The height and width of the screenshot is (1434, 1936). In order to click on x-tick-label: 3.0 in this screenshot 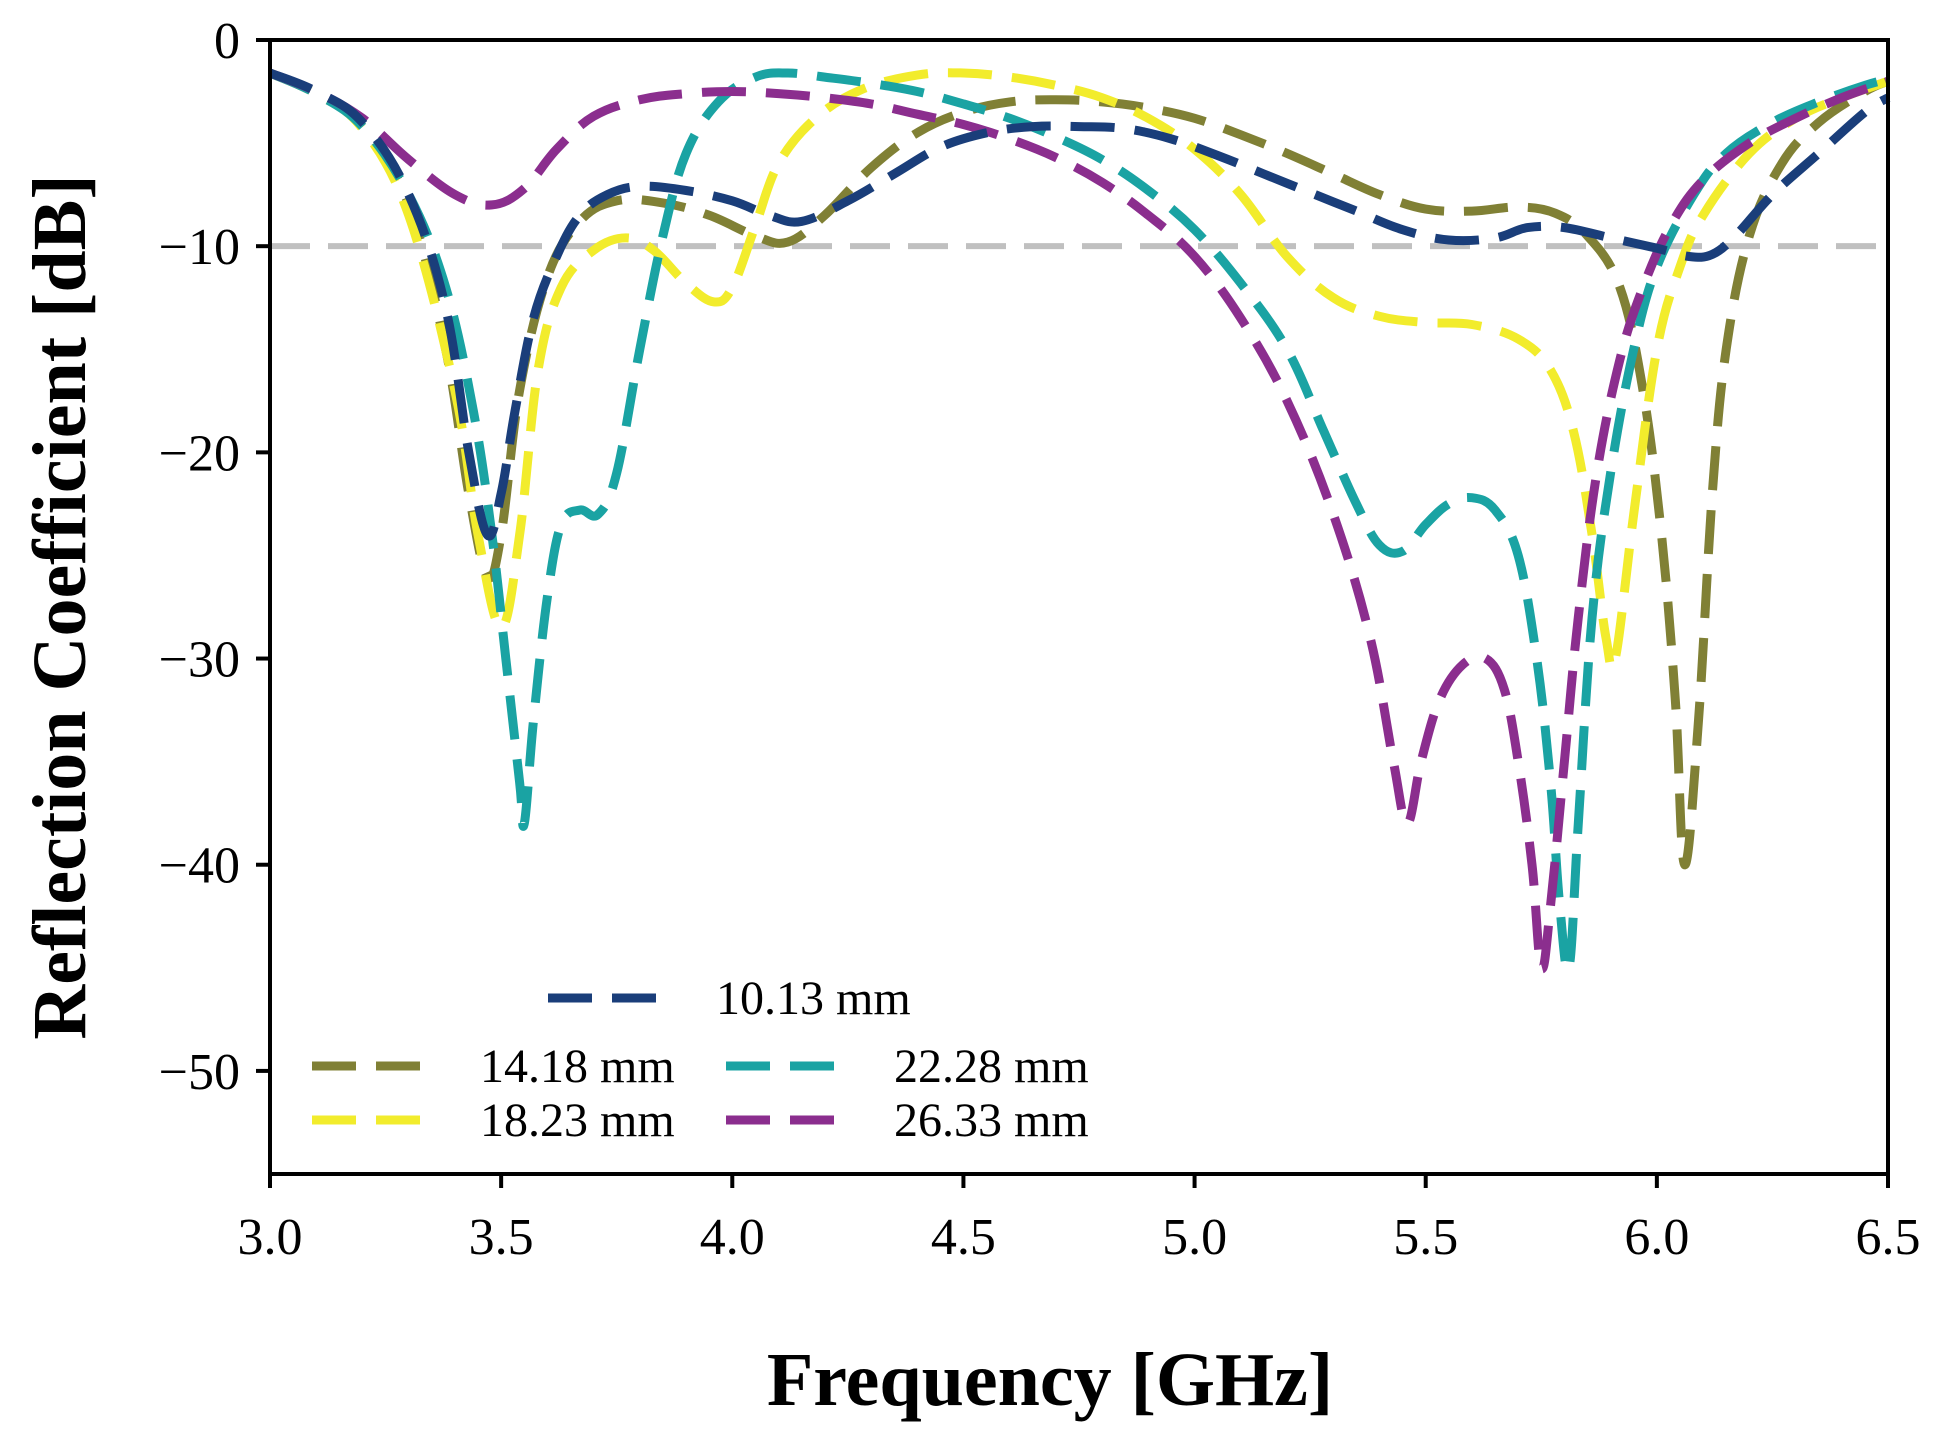, I will do `click(270, 1237)`.